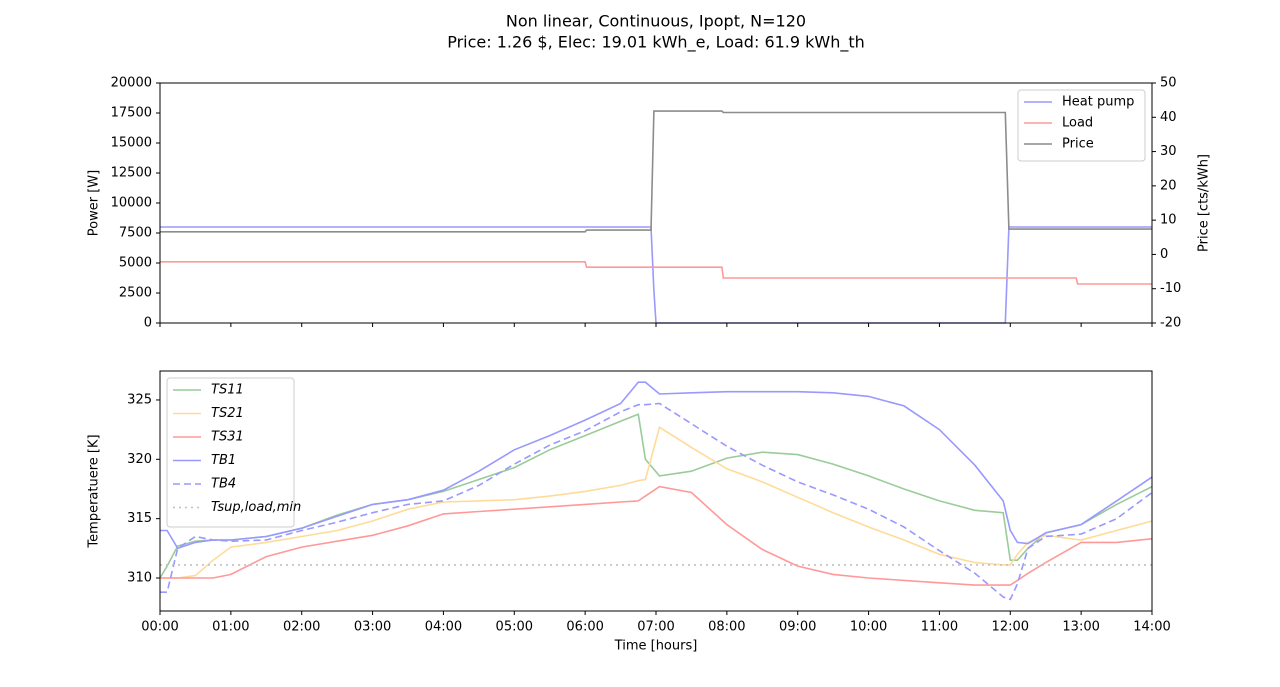 This screenshot has height=687, width=1280. What do you see at coordinates (227, 413) in the screenshot?
I see `legend-label: TS21` at bounding box center [227, 413].